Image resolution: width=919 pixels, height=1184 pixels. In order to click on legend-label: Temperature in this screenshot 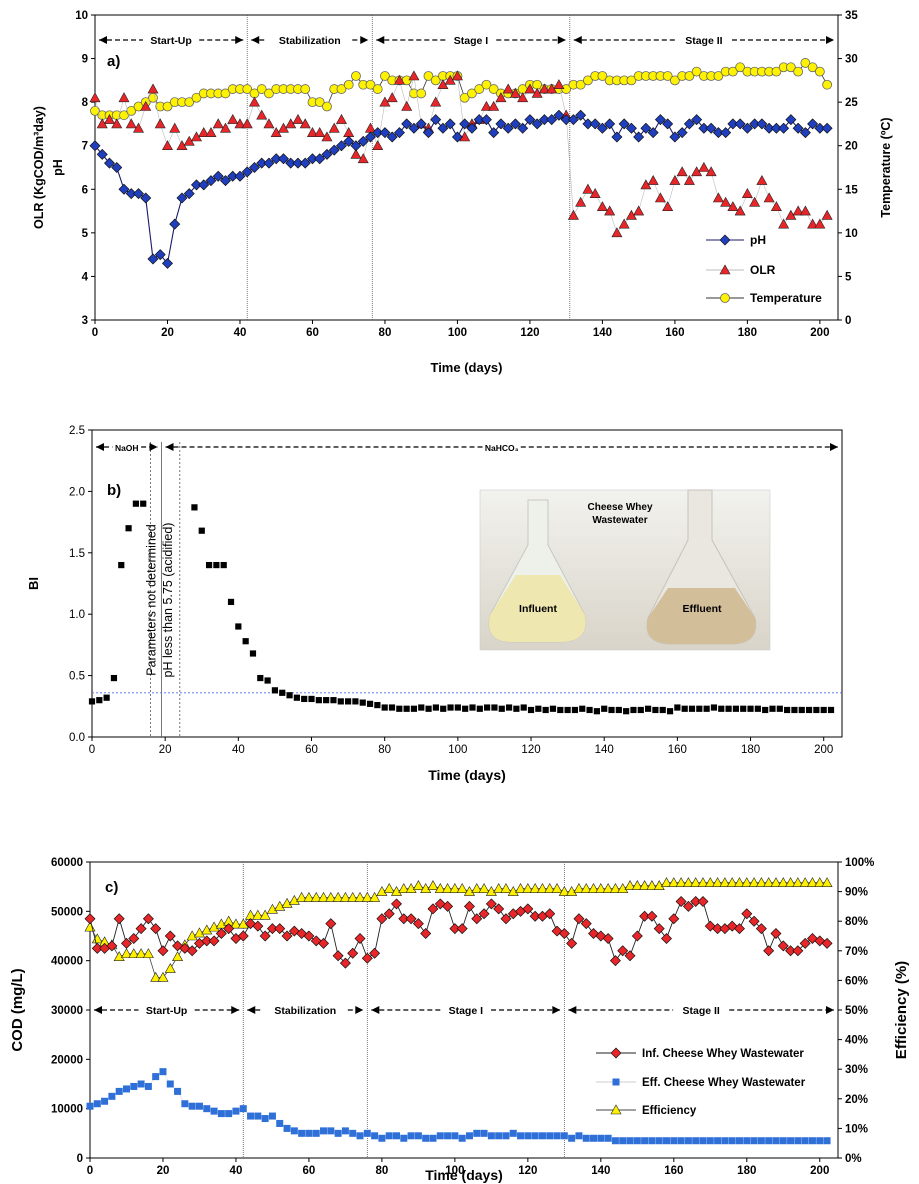, I will do `click(786, 298)`.